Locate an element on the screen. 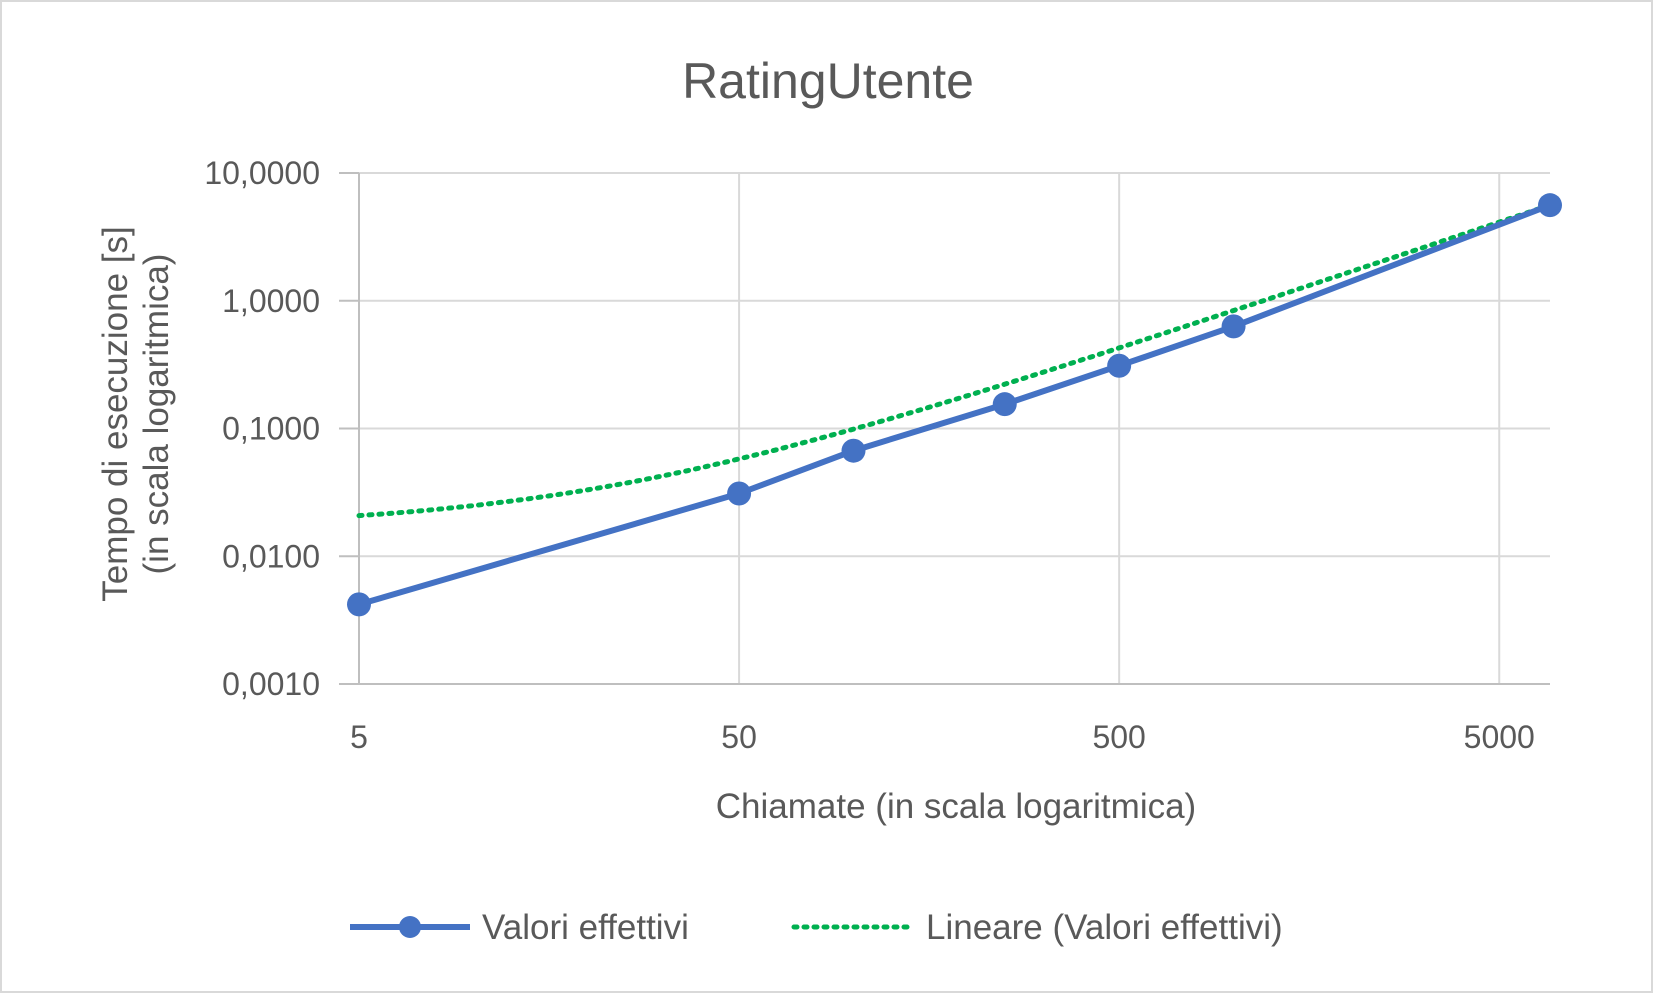 The width and height of the screenshot is (1653, 1000). chart-title: RatingUtente is located at coordinates (828, 81).